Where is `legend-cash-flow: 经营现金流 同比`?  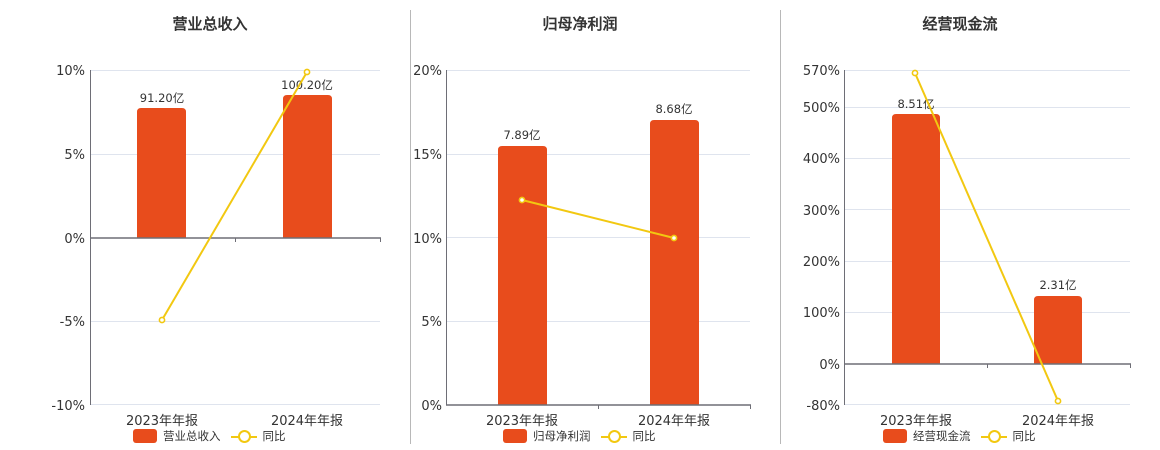 legend-cash-flow: 经营现金流 同比 is located at coordinates (959, 436).